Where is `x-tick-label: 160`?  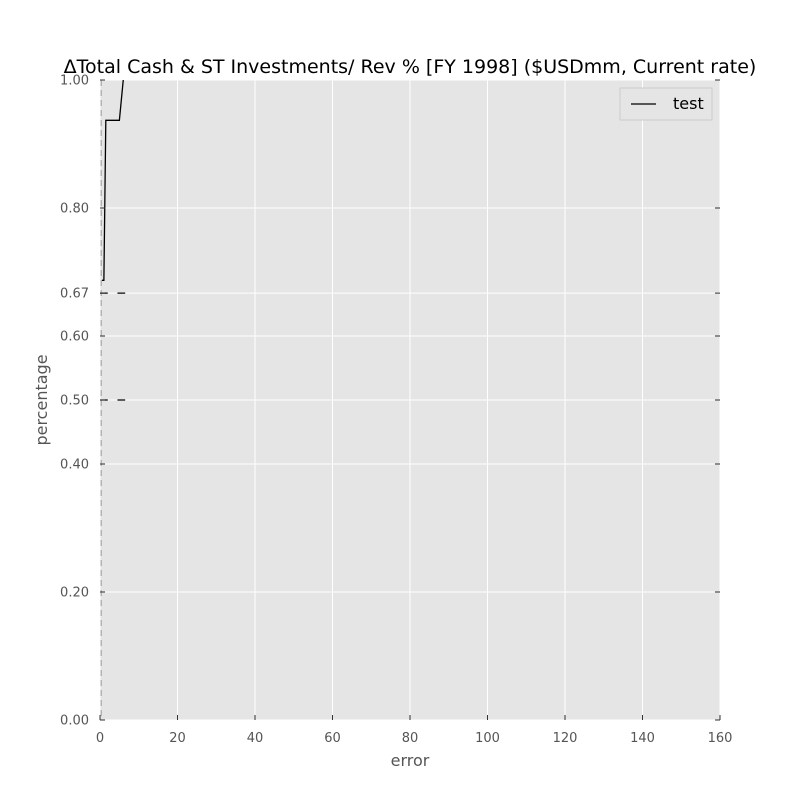 x-tick-label: 160 is located at coordinates (720, 738).